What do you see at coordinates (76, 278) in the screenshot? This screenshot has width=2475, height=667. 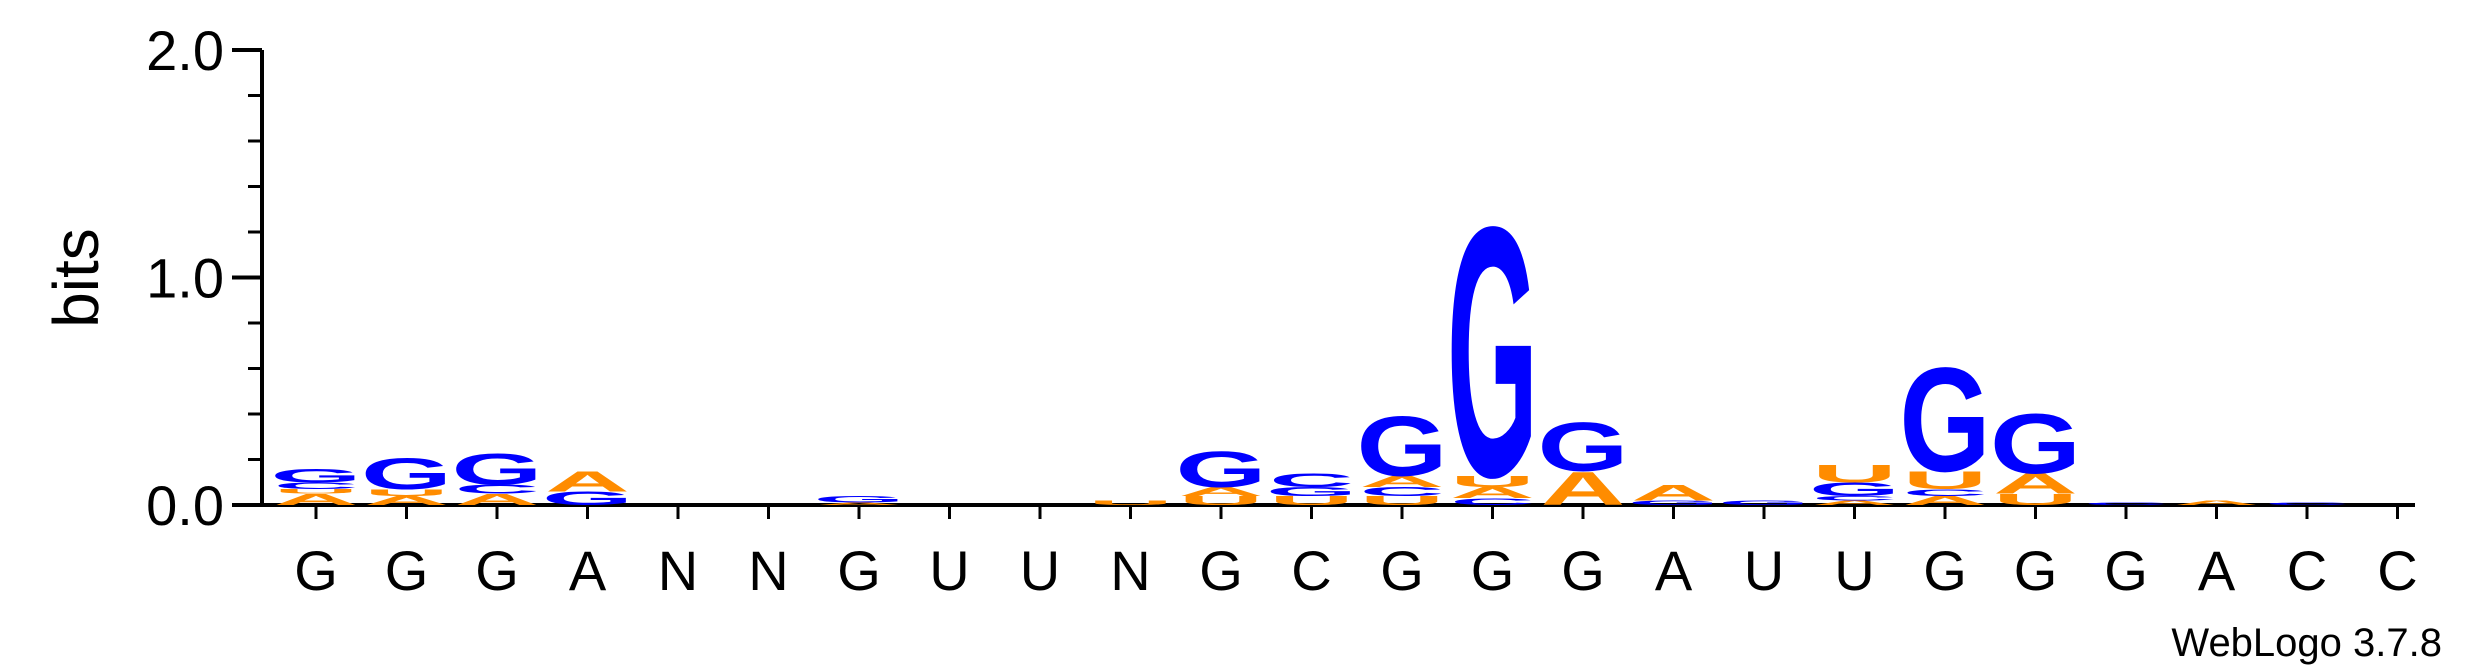 I see `y-axis-label: bits` at bounding box center [76, 278].